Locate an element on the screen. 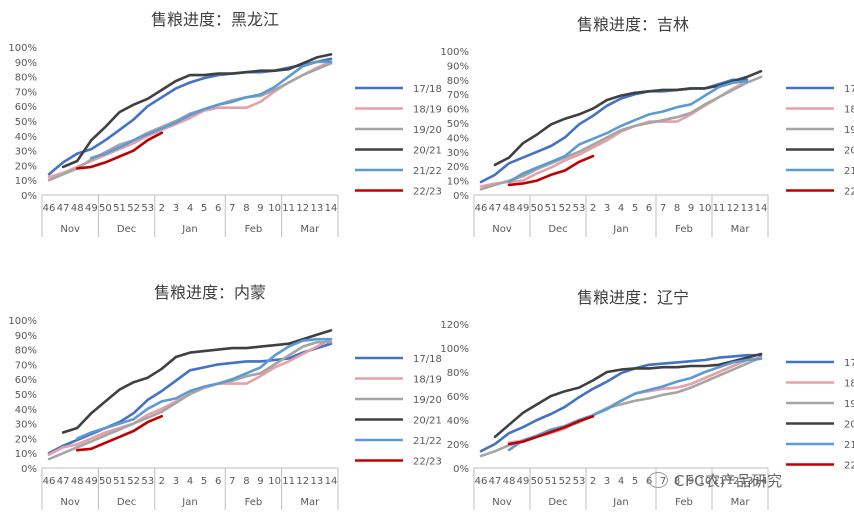 This screenshot has width=854, height=515. x-tick-label: 47 is located at coordinates (63, 481).